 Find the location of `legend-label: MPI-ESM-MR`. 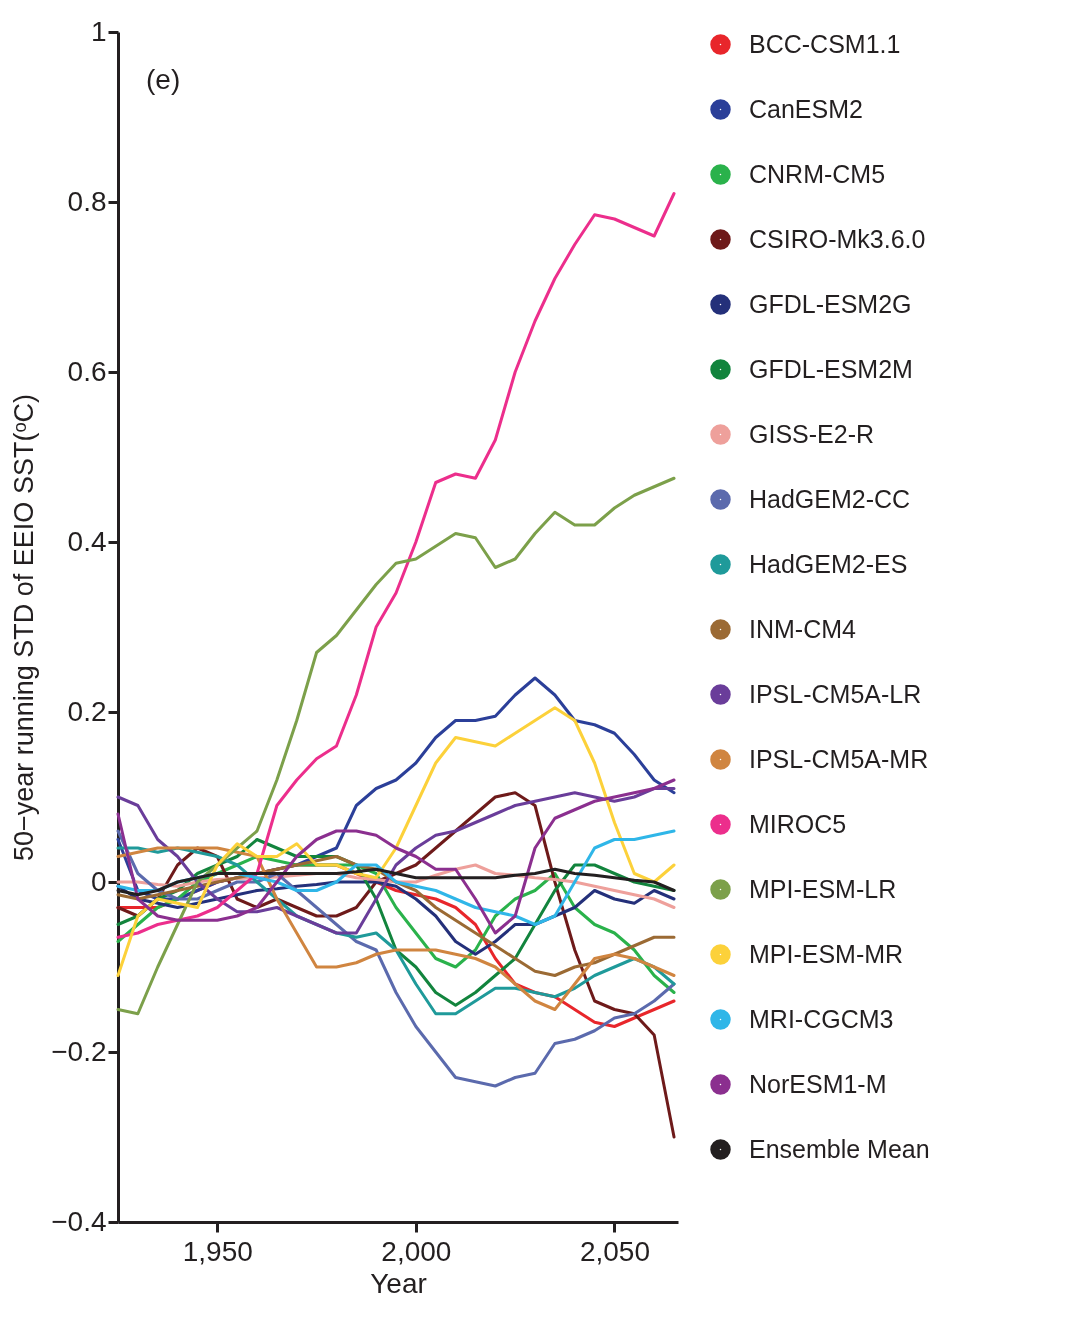

legend-label: MPI-ESM-MR is located at coordinates (826, 953).